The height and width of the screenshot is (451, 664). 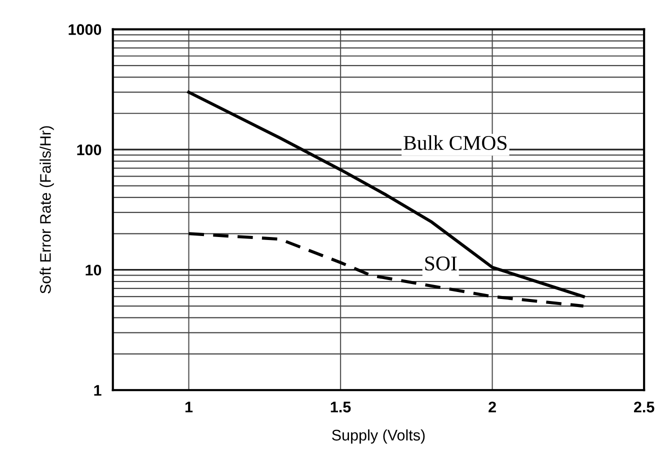 I want to click on x-tick-label: 2.5, so click(x=644, y=407).